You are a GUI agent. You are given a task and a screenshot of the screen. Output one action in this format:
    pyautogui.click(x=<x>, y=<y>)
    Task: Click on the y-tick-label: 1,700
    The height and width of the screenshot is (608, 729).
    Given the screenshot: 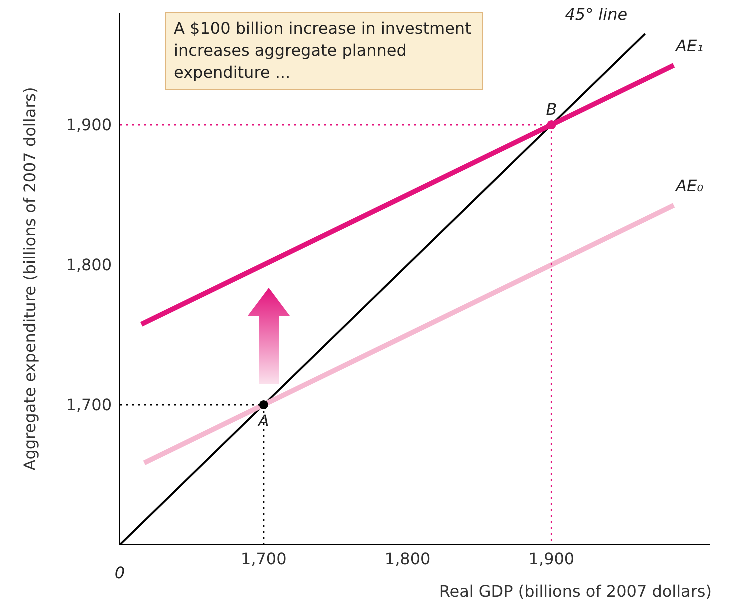 What is the action you would take?
    pyautogui.click(x=89, y=405)
    